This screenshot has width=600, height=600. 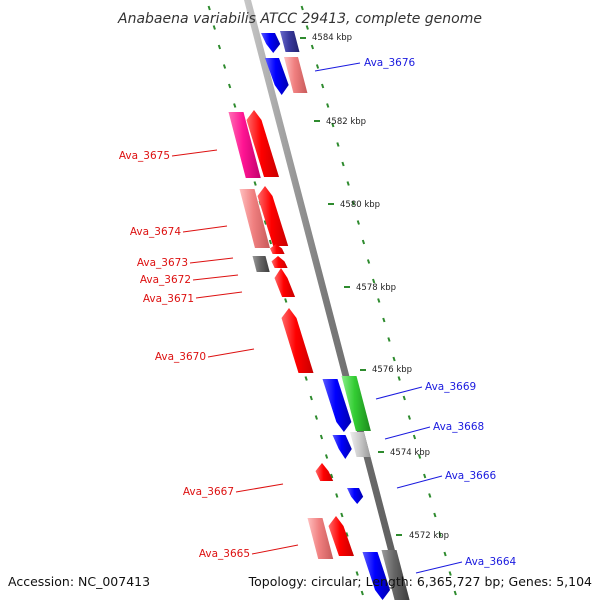 What do you see at coordinates (156, 232) in the screenshot?
I see `gene-label: Ava_3674` at bounding box center [156, 232].